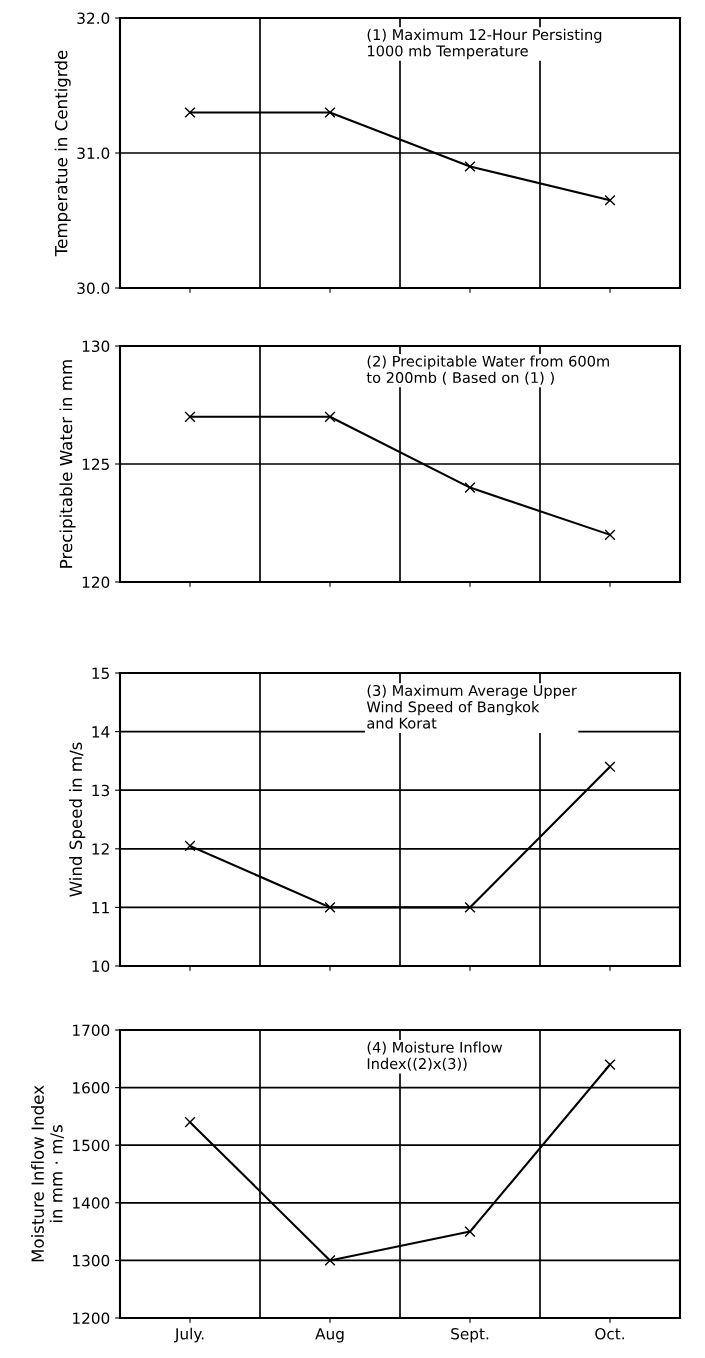 The width and height of the screenshot is (705, 1358). What do you see at coordinates (101, 732) in the screenshot?
I see `y-tick-label: 14` at bounding box center [101, 732].